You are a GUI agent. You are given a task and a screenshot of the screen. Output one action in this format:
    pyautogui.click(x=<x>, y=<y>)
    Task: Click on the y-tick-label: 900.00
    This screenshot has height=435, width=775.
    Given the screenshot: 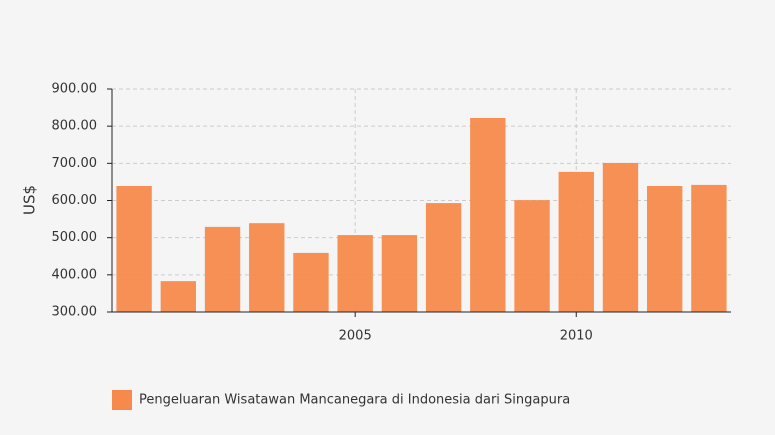 What is the action you would take?
    pyautogui.click(x=75, y=89)
    